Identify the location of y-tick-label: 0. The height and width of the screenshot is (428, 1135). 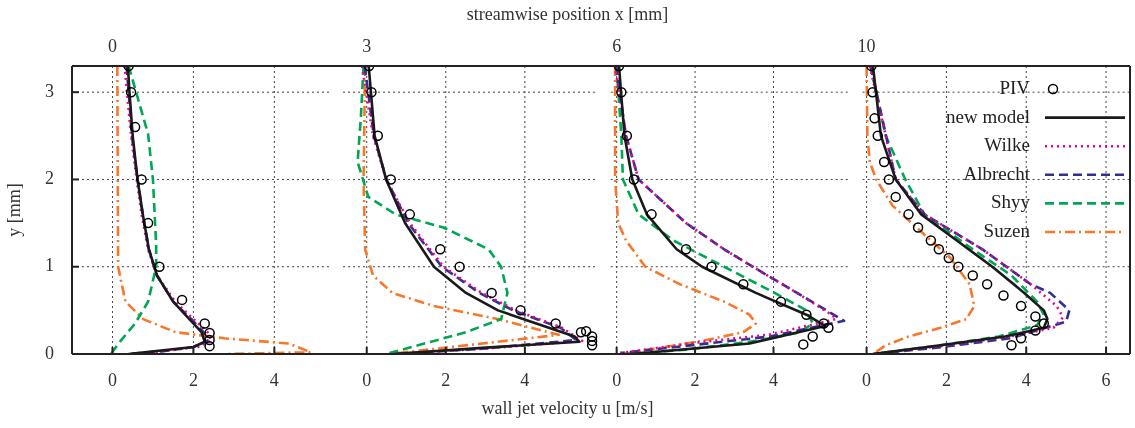
(49, 352).